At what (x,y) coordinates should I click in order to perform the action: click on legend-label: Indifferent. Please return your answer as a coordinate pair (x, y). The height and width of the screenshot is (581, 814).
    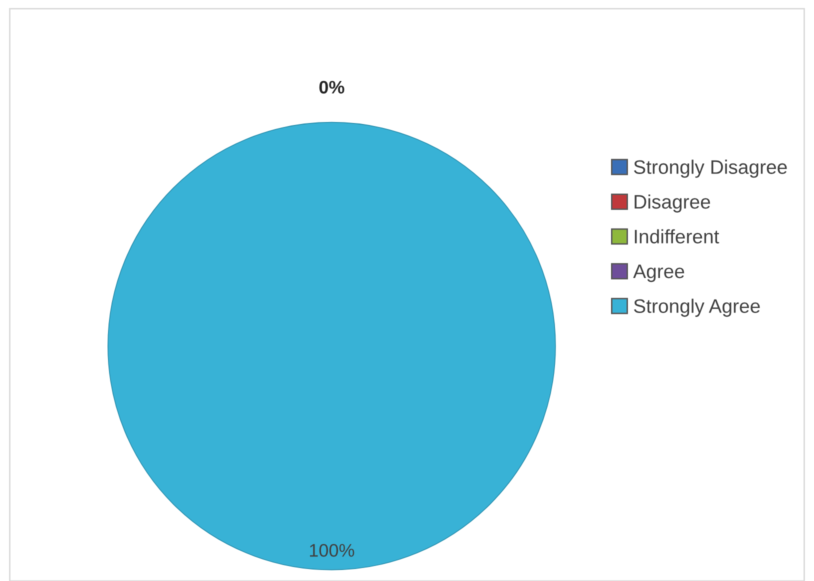
    Looking at the image, I should click on (677, 236).